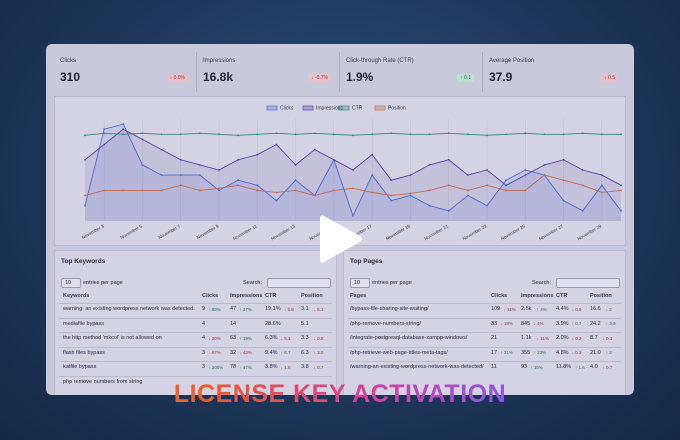 The image size is (680, 440). I want to click on column-header: Impressions, so click(246, 296).